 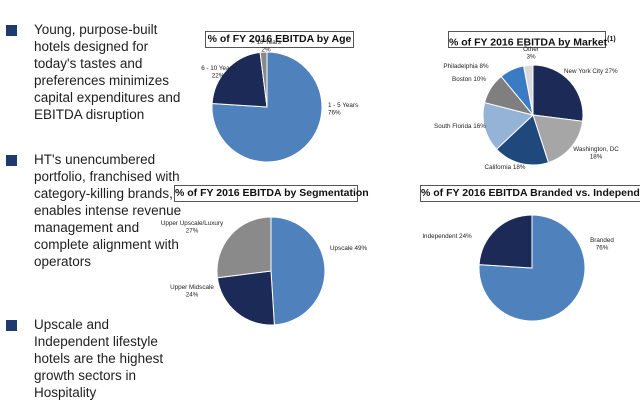 I want to click on chart-title-market: % of FY 2016 EBITDA by Market(1), so click(x=532, y=40).